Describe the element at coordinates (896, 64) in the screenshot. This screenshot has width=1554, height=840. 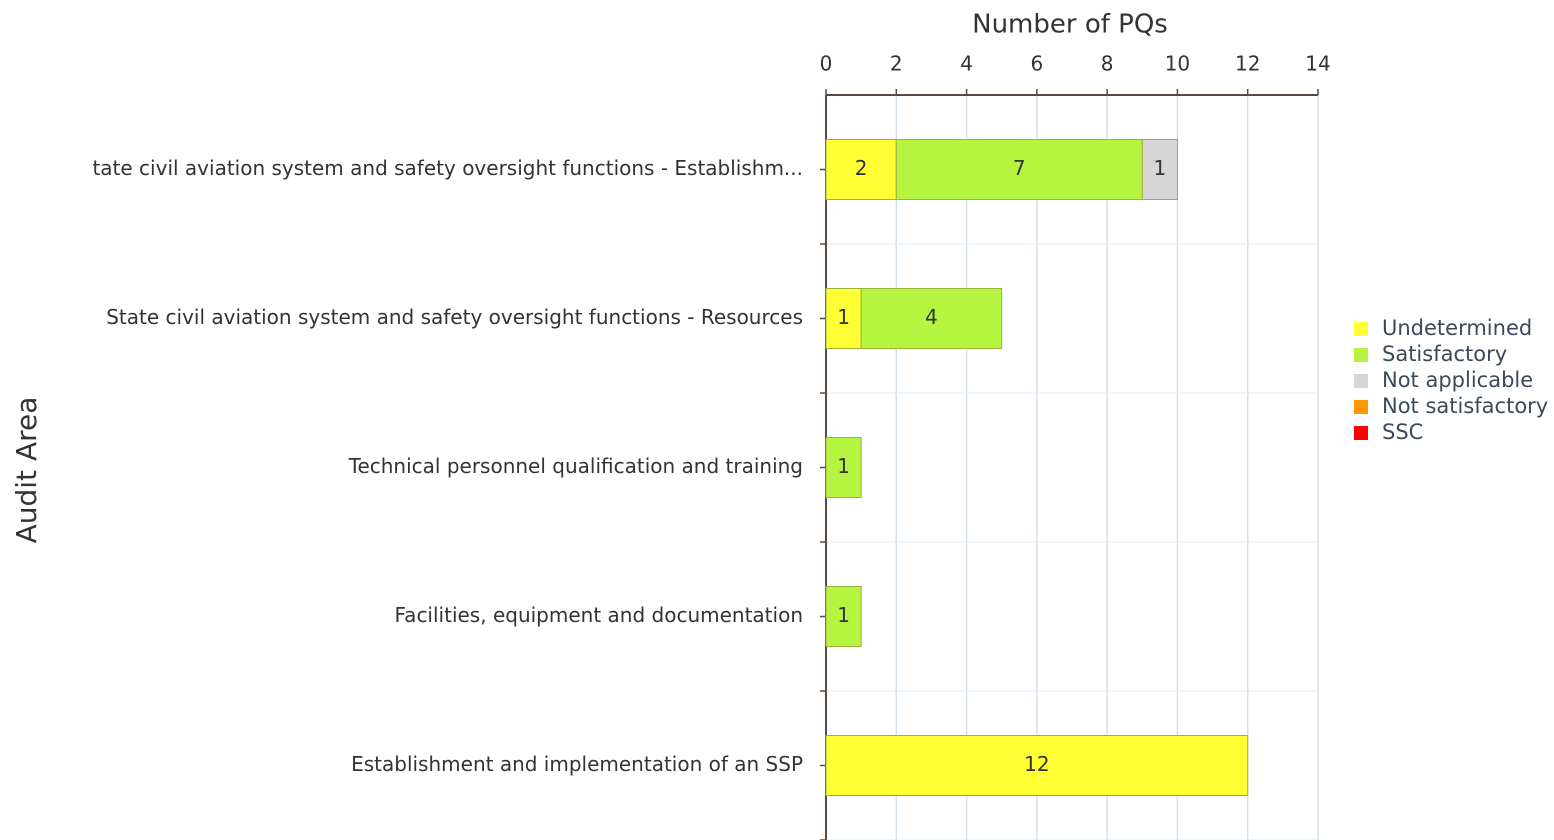
I see `x-tick-label: 2` at that location.